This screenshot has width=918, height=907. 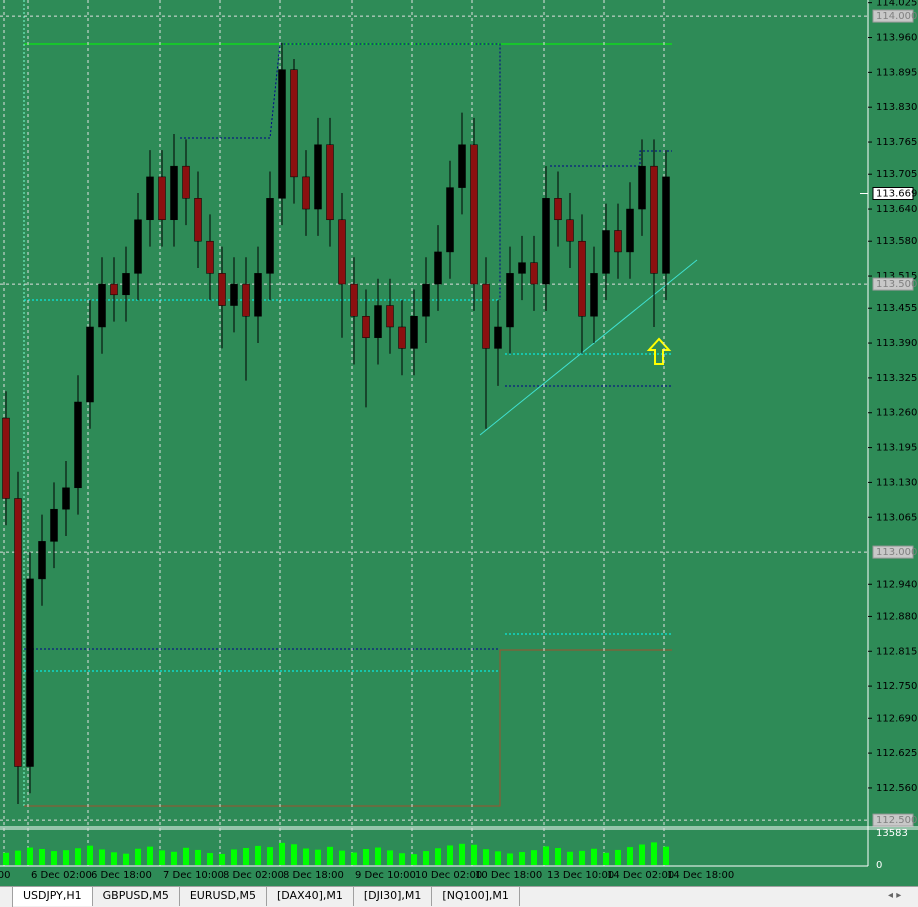 I want to click on x-tick-label: 6 Dec 18:00, so click(x=121, y=875).